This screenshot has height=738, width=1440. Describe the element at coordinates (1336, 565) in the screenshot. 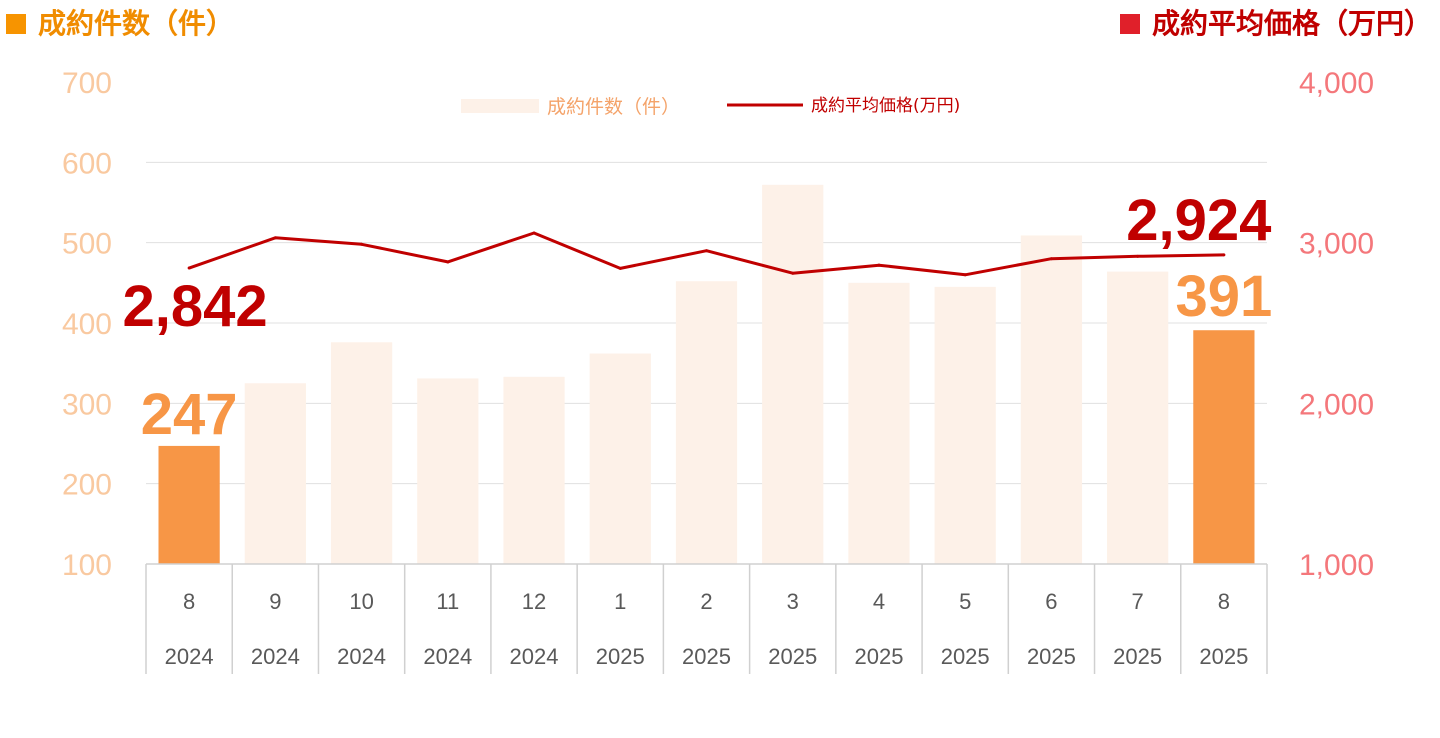

I see `right-y-tick-label: 1,000` at that location.